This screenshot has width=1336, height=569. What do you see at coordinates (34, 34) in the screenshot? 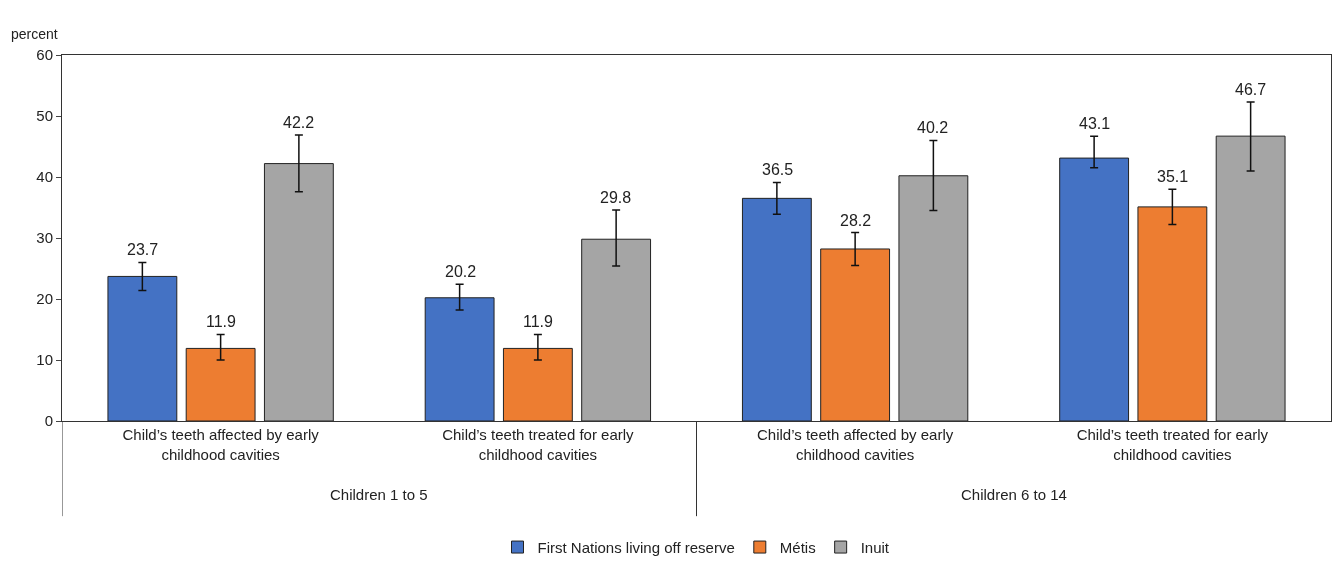
I see `y-axis-title: percent` at bounding box center [34, 34].